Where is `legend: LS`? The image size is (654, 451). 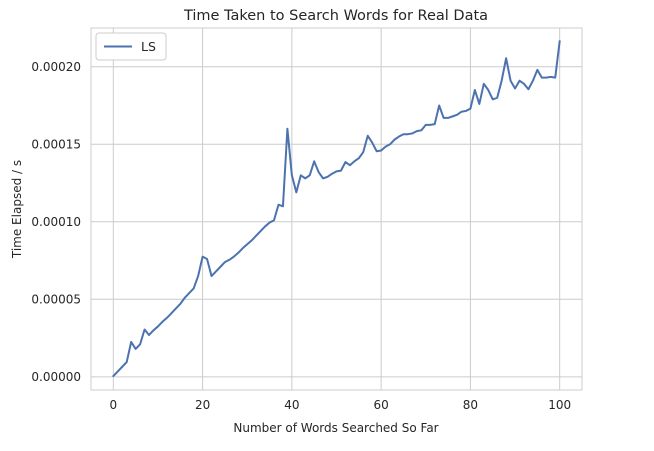 legend: LS is located at coordinates (131, 46).